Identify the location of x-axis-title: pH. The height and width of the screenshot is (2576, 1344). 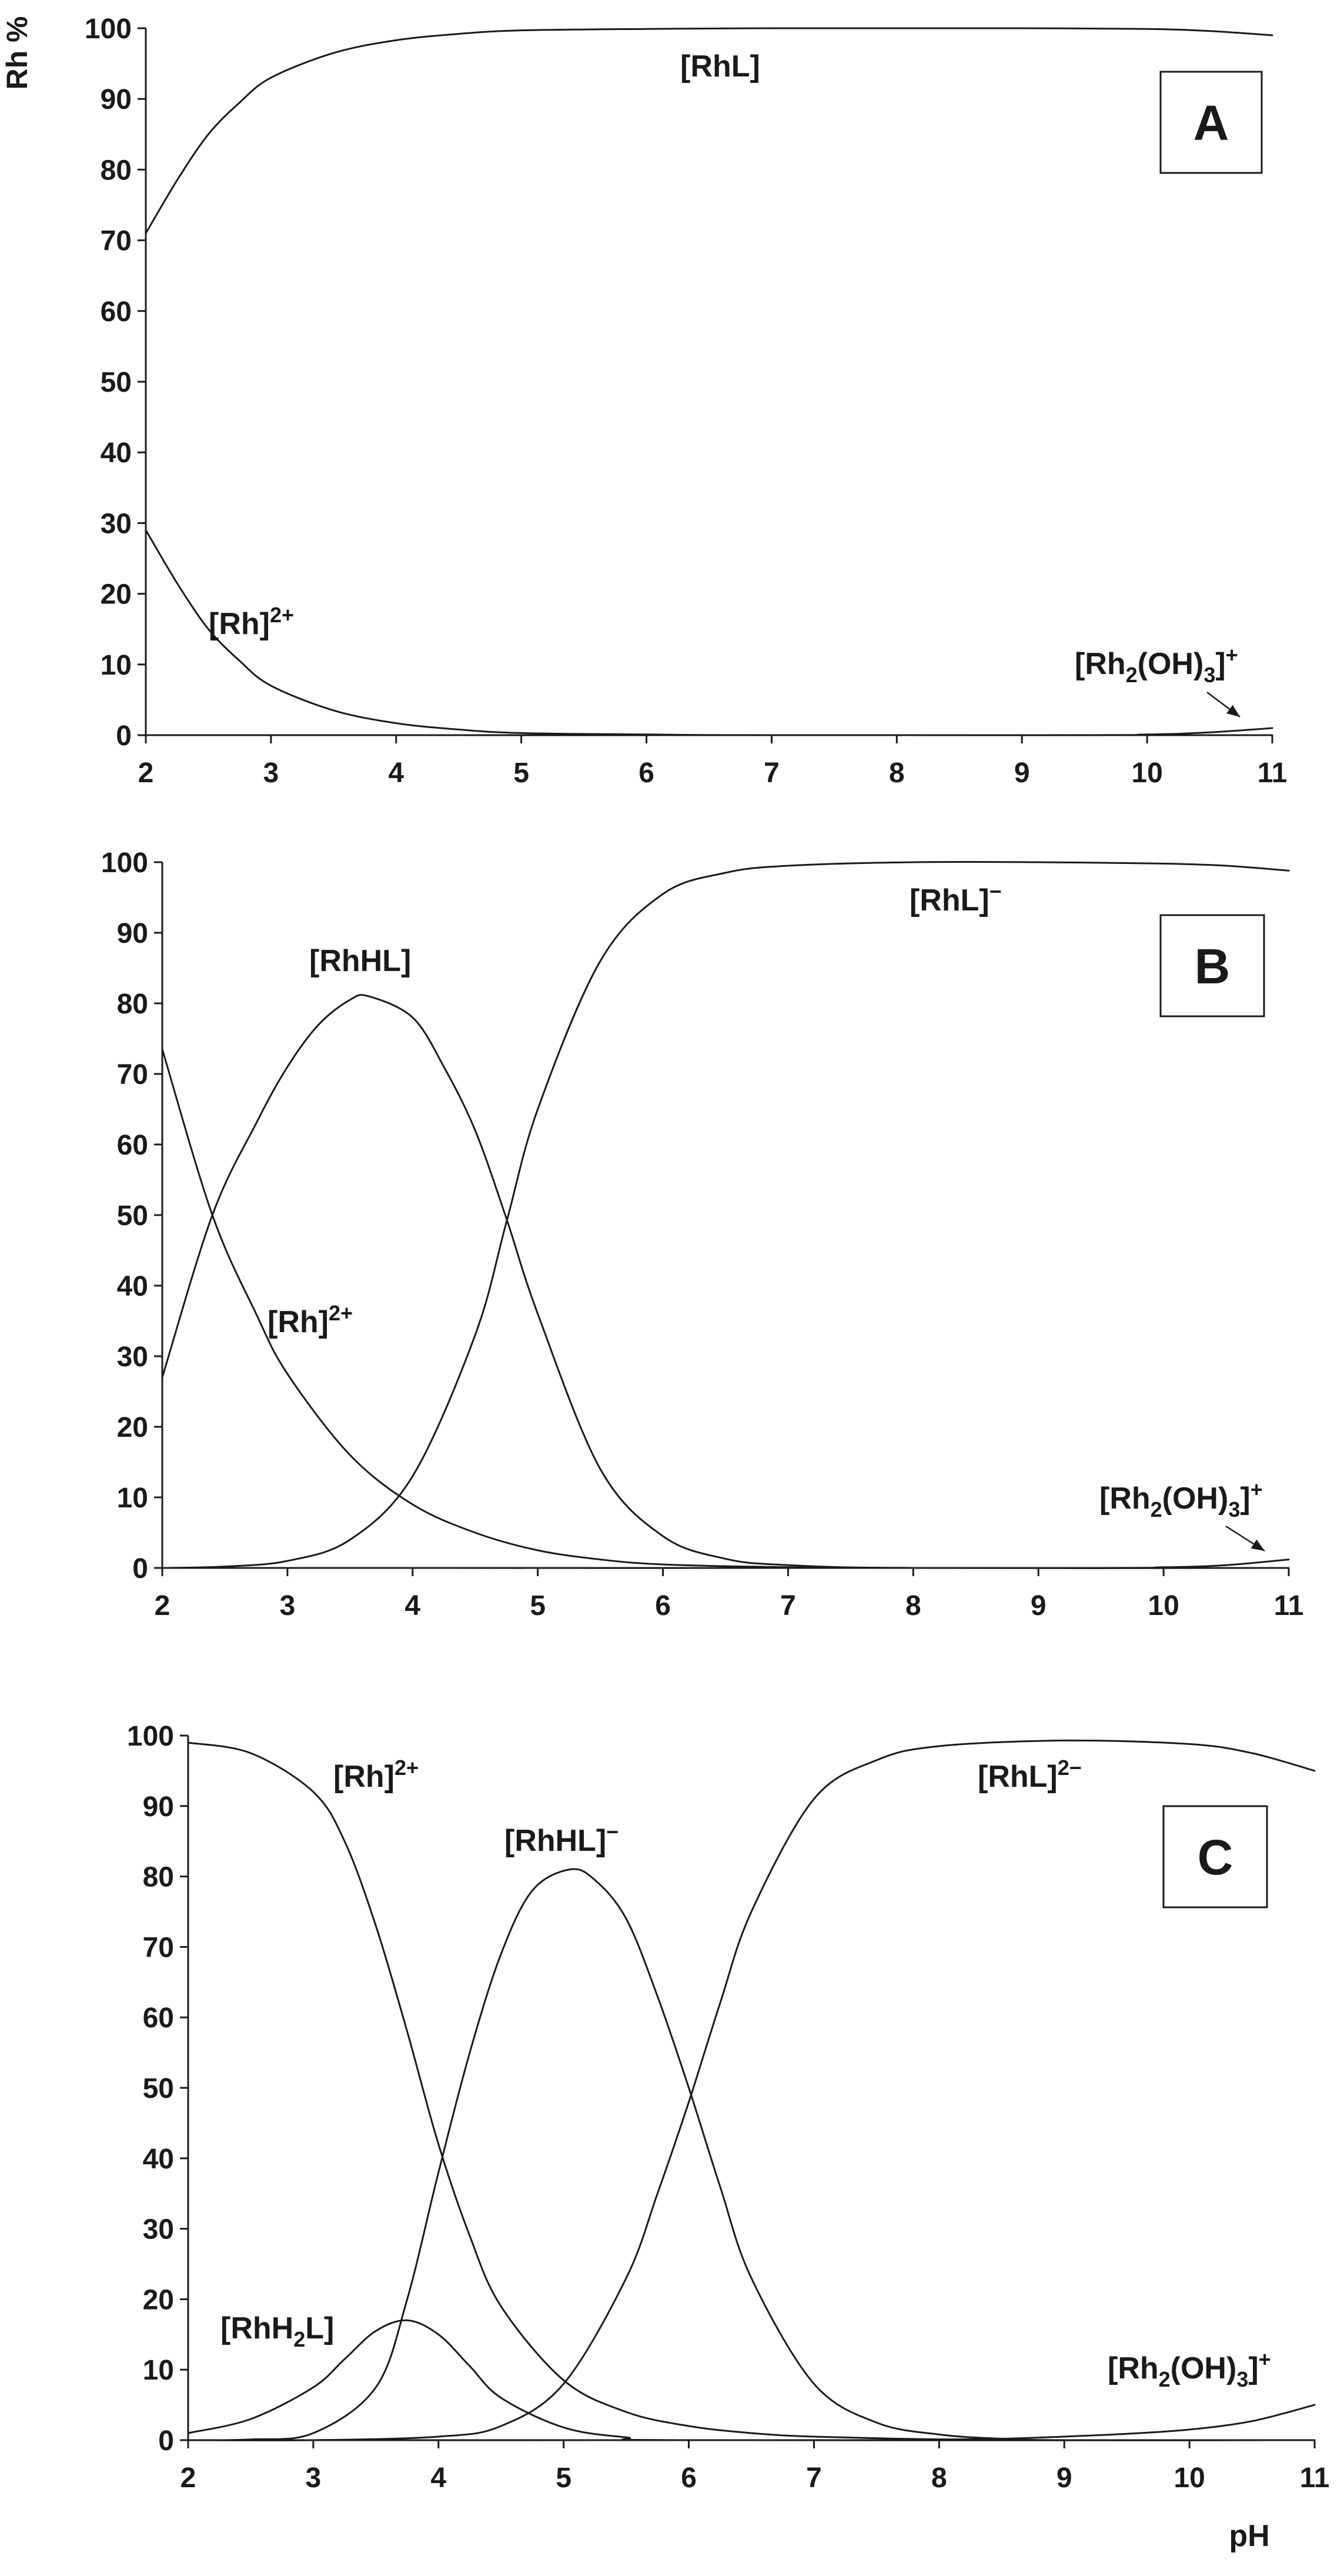
(1249, 2536).